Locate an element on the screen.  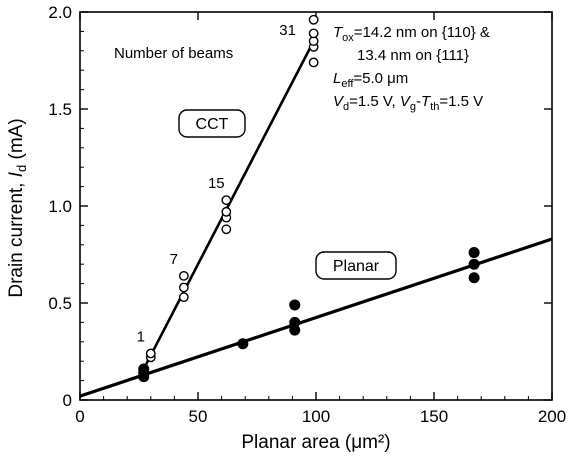
series-label-planar-text: Planar is located at coordinates (356, 266).